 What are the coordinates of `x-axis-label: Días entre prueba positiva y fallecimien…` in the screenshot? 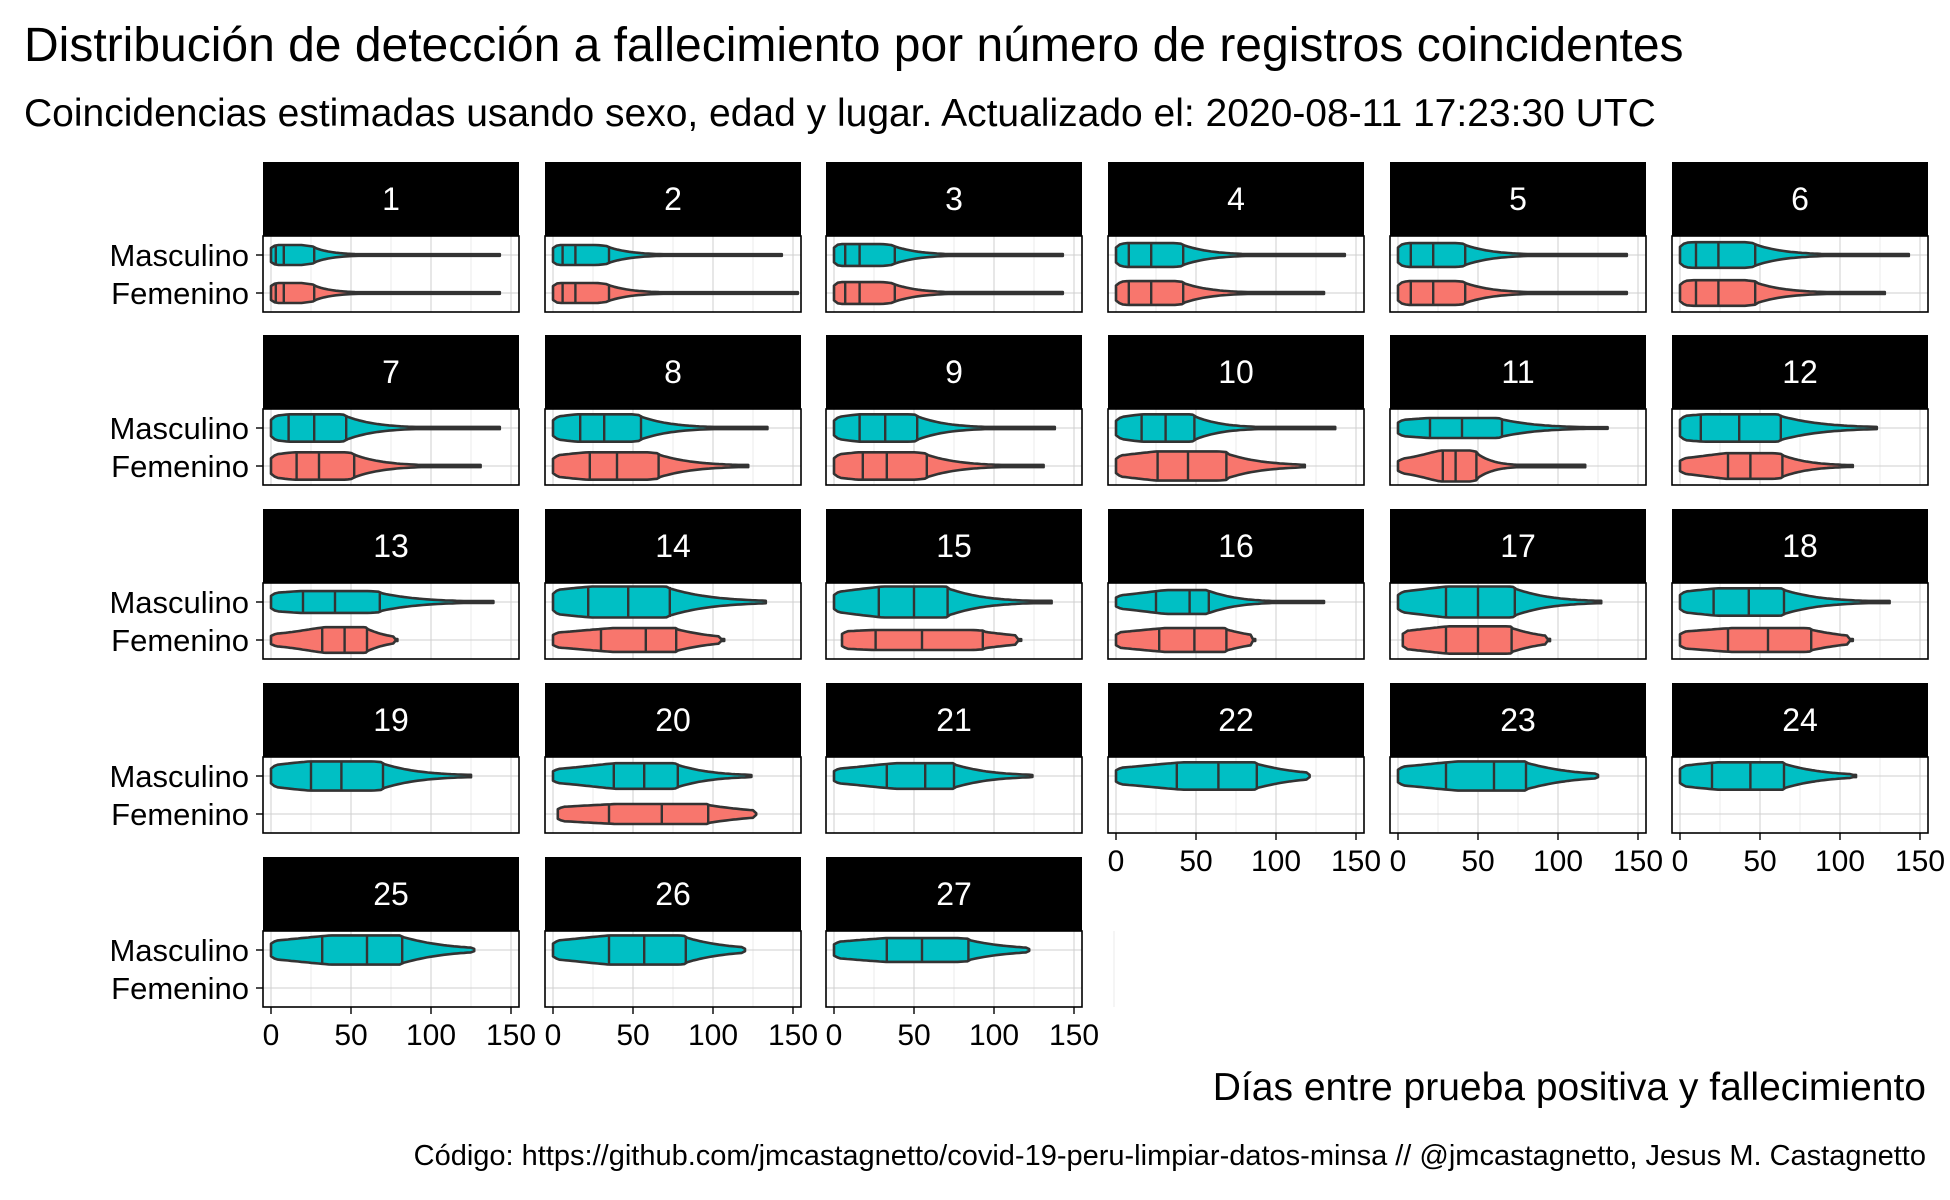 It's located at (1569, 1087).